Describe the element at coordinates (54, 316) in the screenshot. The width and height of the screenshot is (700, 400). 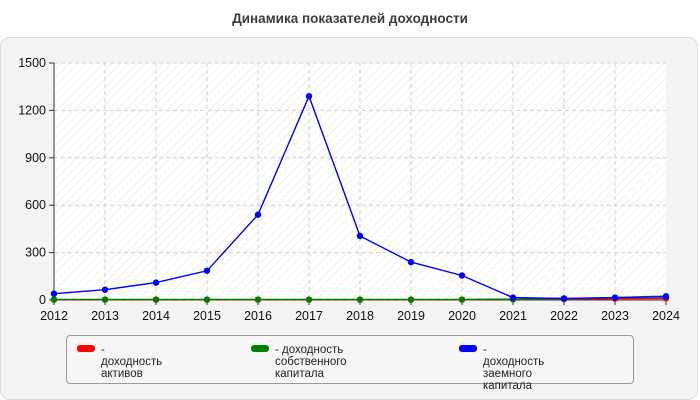
I see `x-tick-label: 2012` at that location.